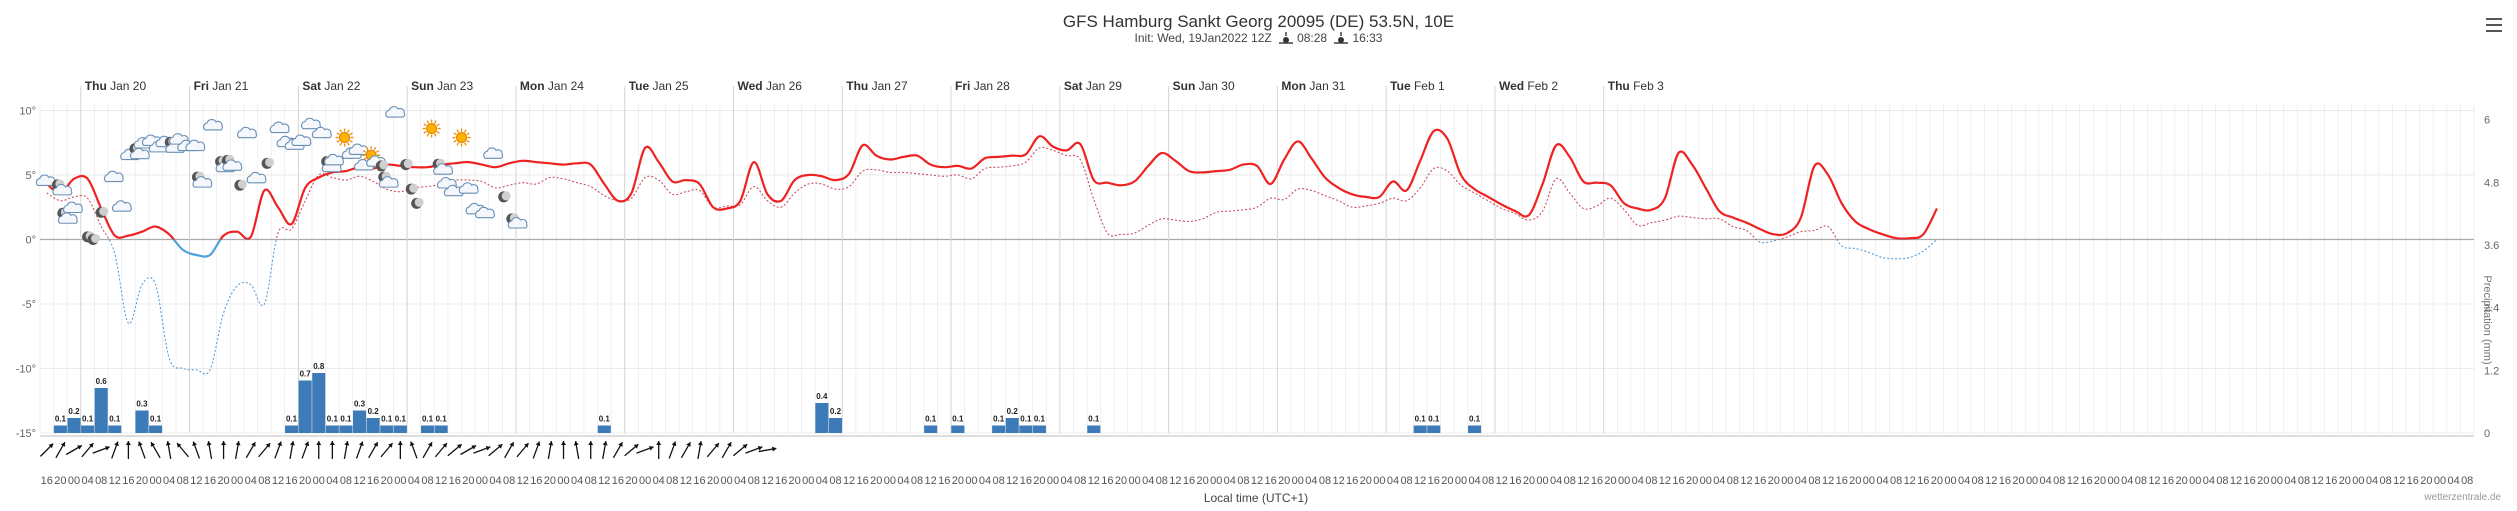 The image size is (2517, 511). What do you see at coordinates (1286, 38) in the screenshot?
I see `sunrise-icon` at bounding box center [1286, 38].